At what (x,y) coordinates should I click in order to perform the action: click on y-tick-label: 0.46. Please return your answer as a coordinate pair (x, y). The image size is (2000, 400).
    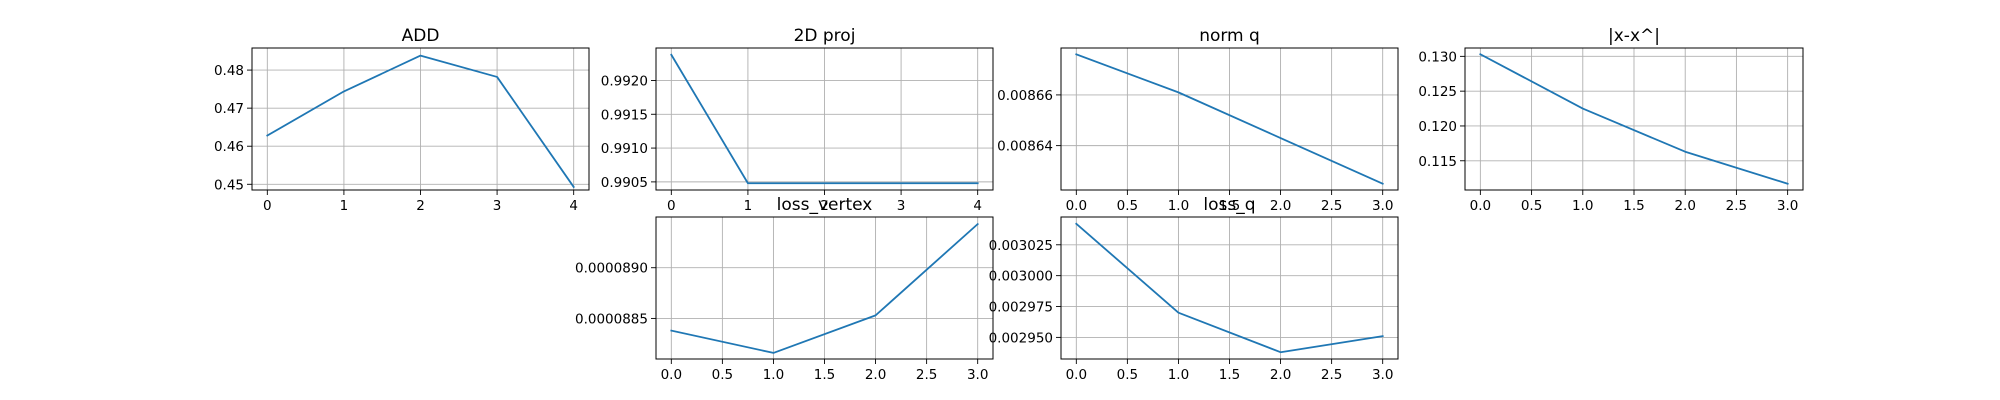
    Looking at the image, I should click on (229, 147).